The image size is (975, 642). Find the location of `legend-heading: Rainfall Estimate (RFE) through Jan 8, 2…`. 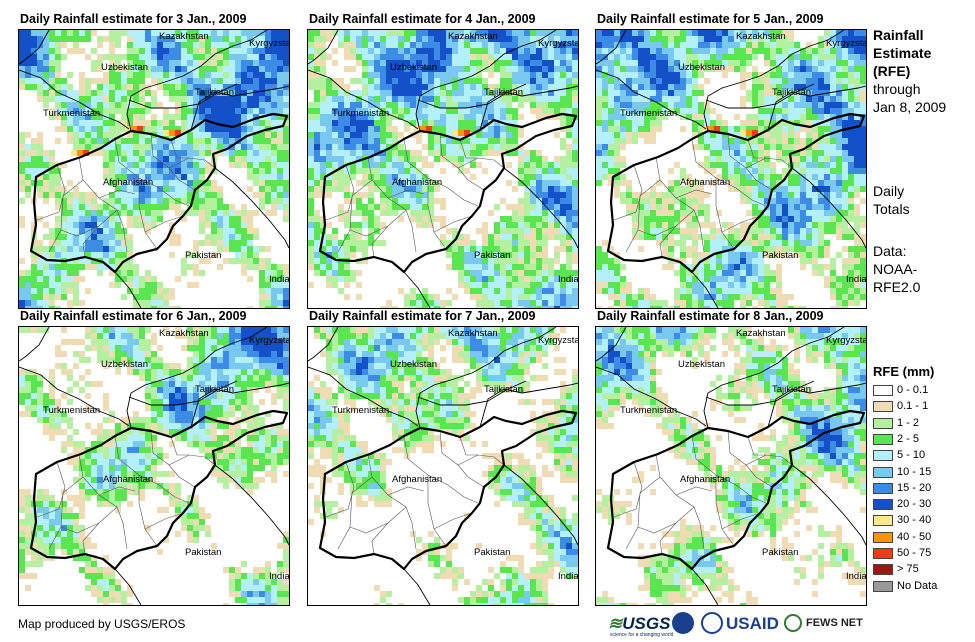

legend-heading: Rainfall Estimate (RFE) through Jan 8, 2… is located at coordinates (910, 71).